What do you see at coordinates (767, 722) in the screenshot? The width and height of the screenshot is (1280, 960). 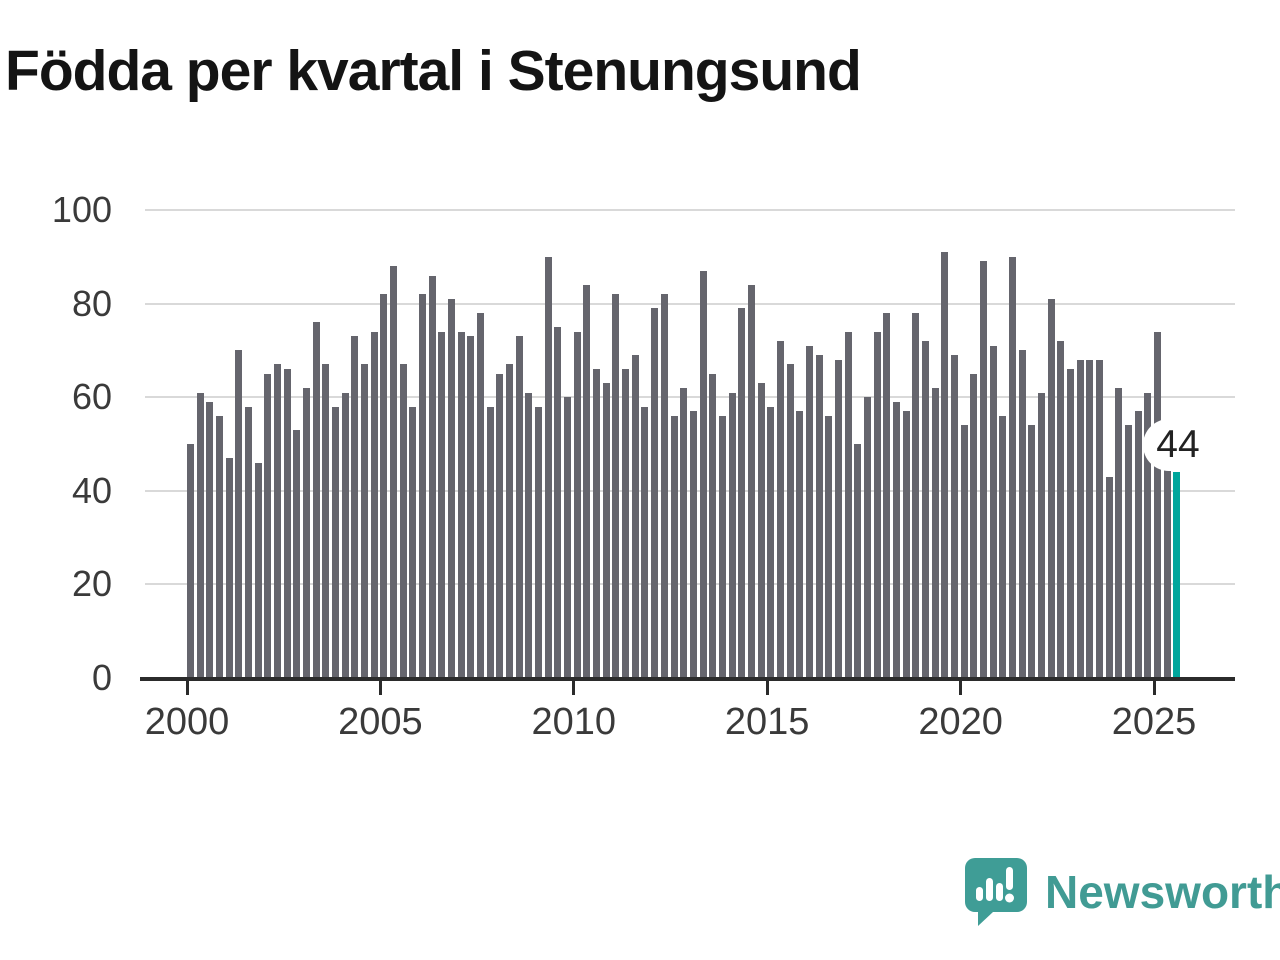 I see `x-axis-label-2015: 2015` at bounding box center [767, 722].